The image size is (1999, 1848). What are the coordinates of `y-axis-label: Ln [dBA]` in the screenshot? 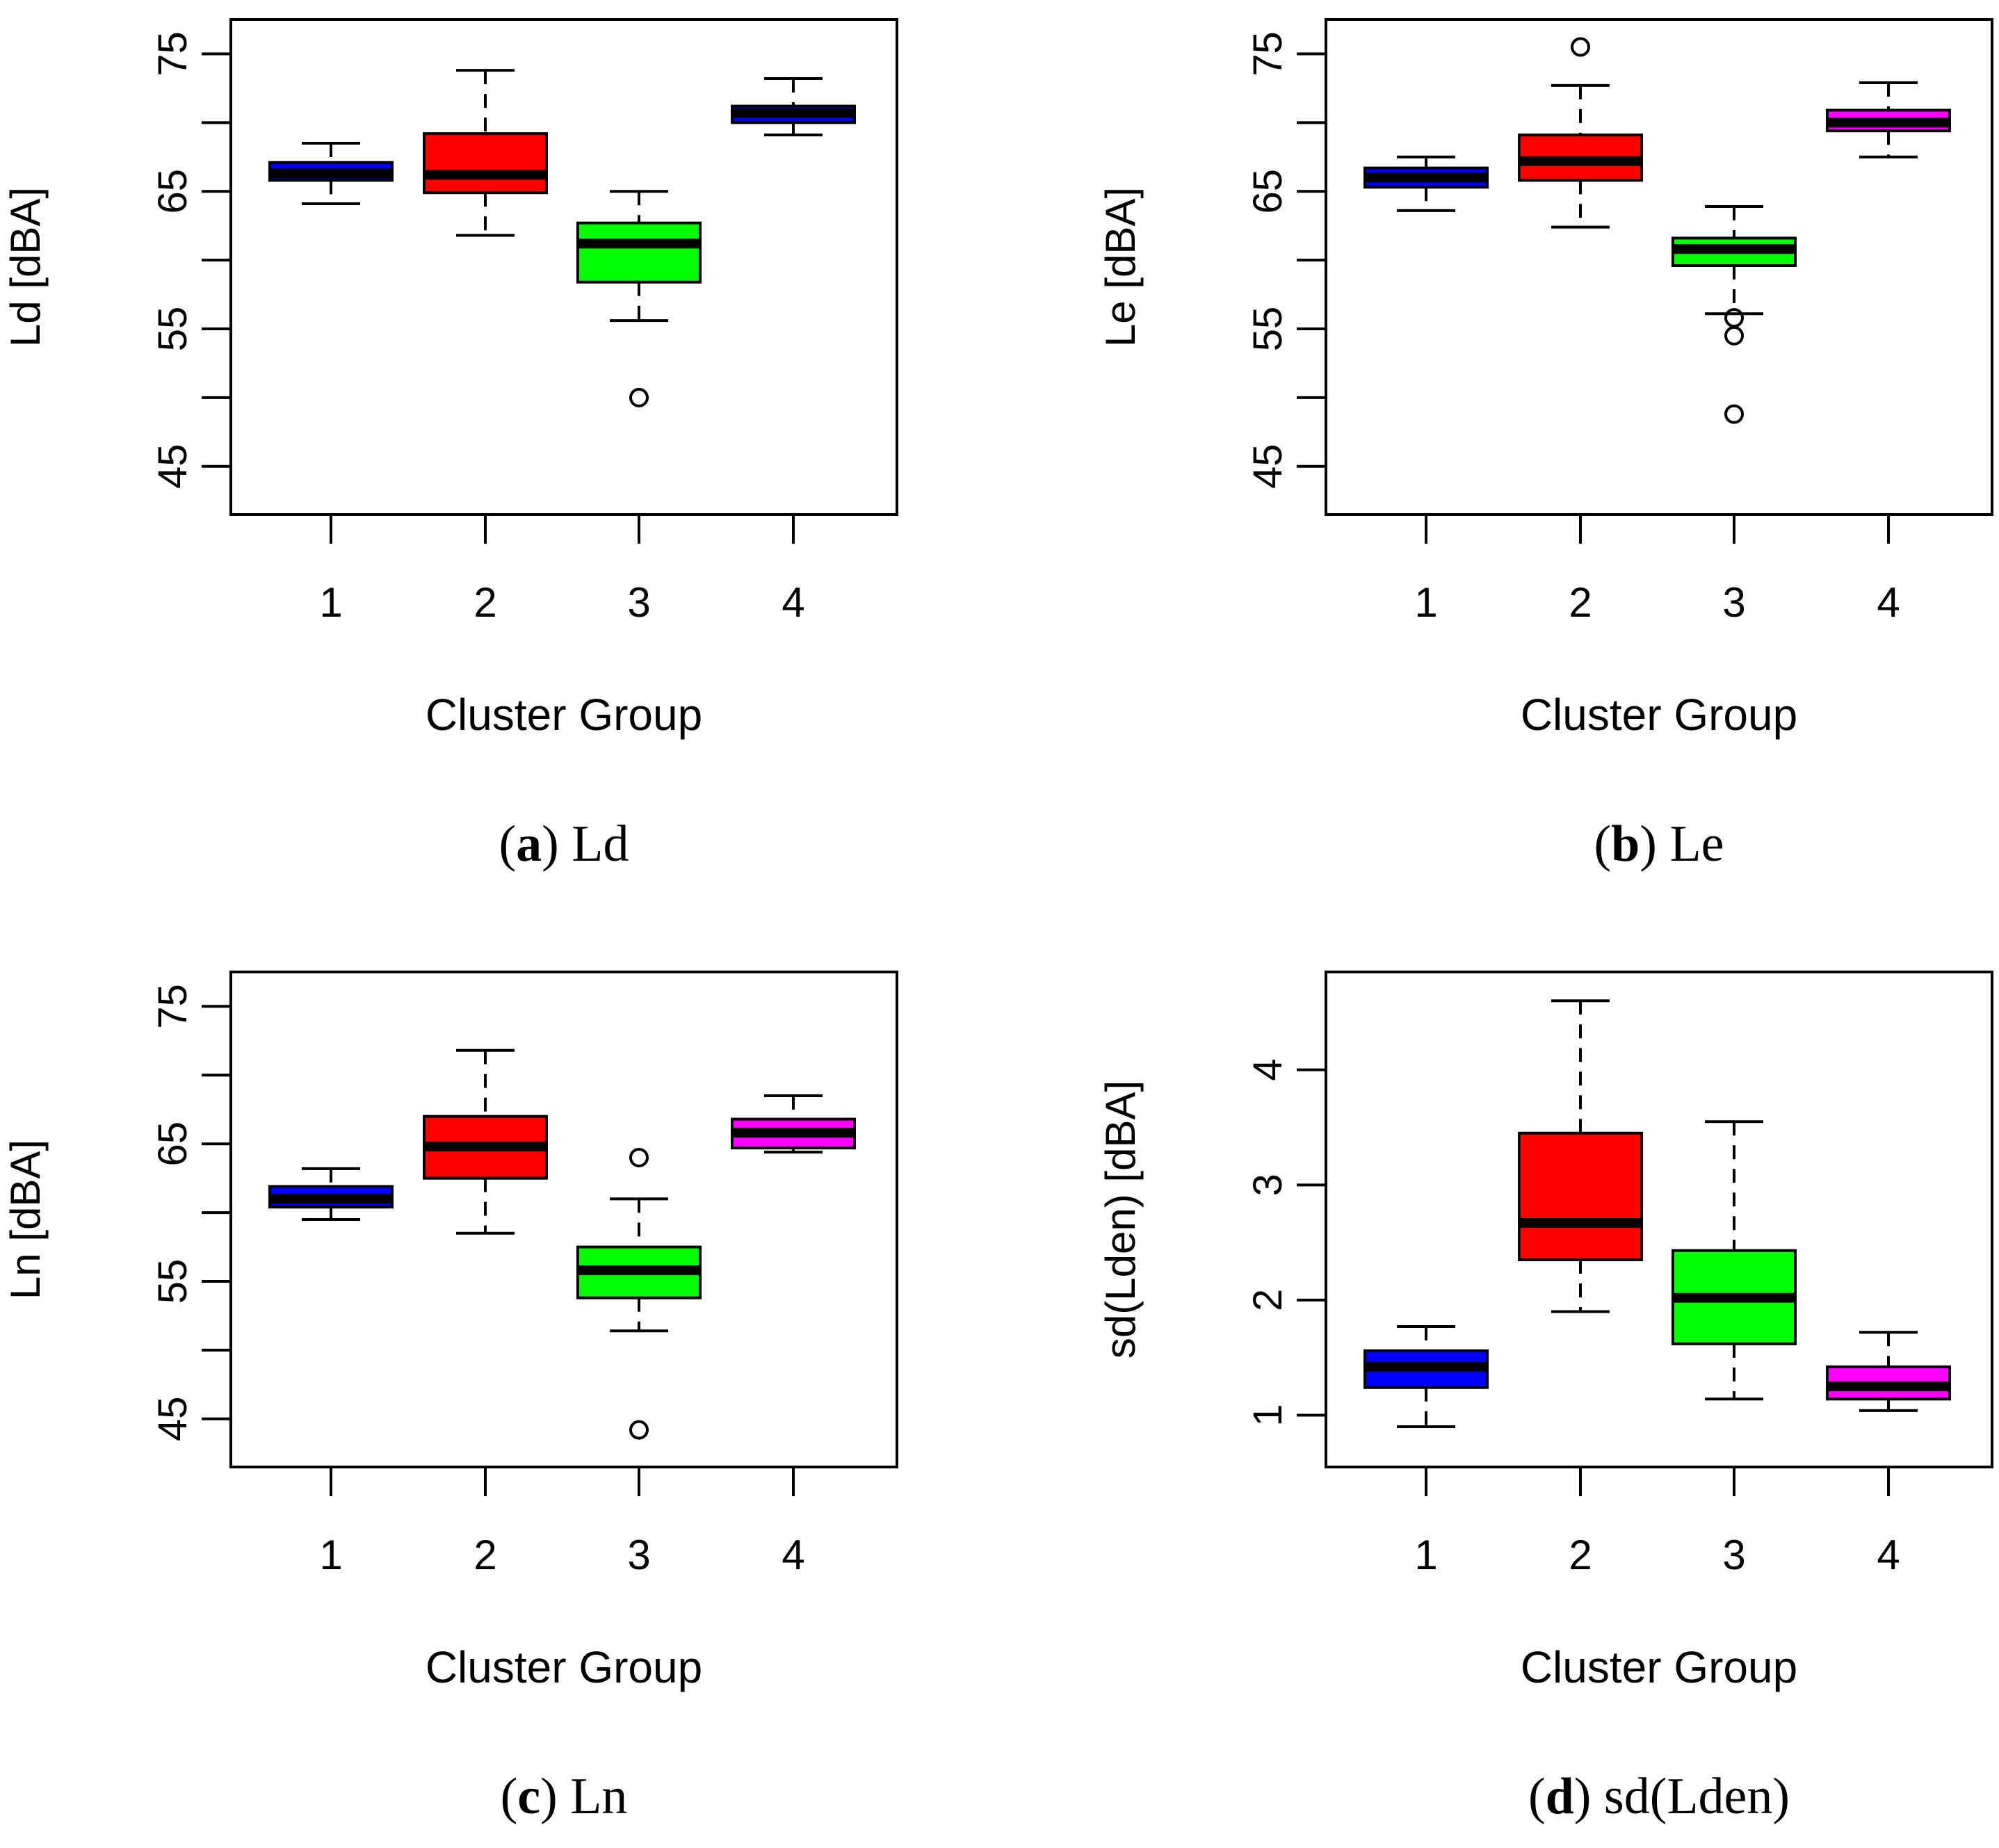 It's located at (25, 1219).